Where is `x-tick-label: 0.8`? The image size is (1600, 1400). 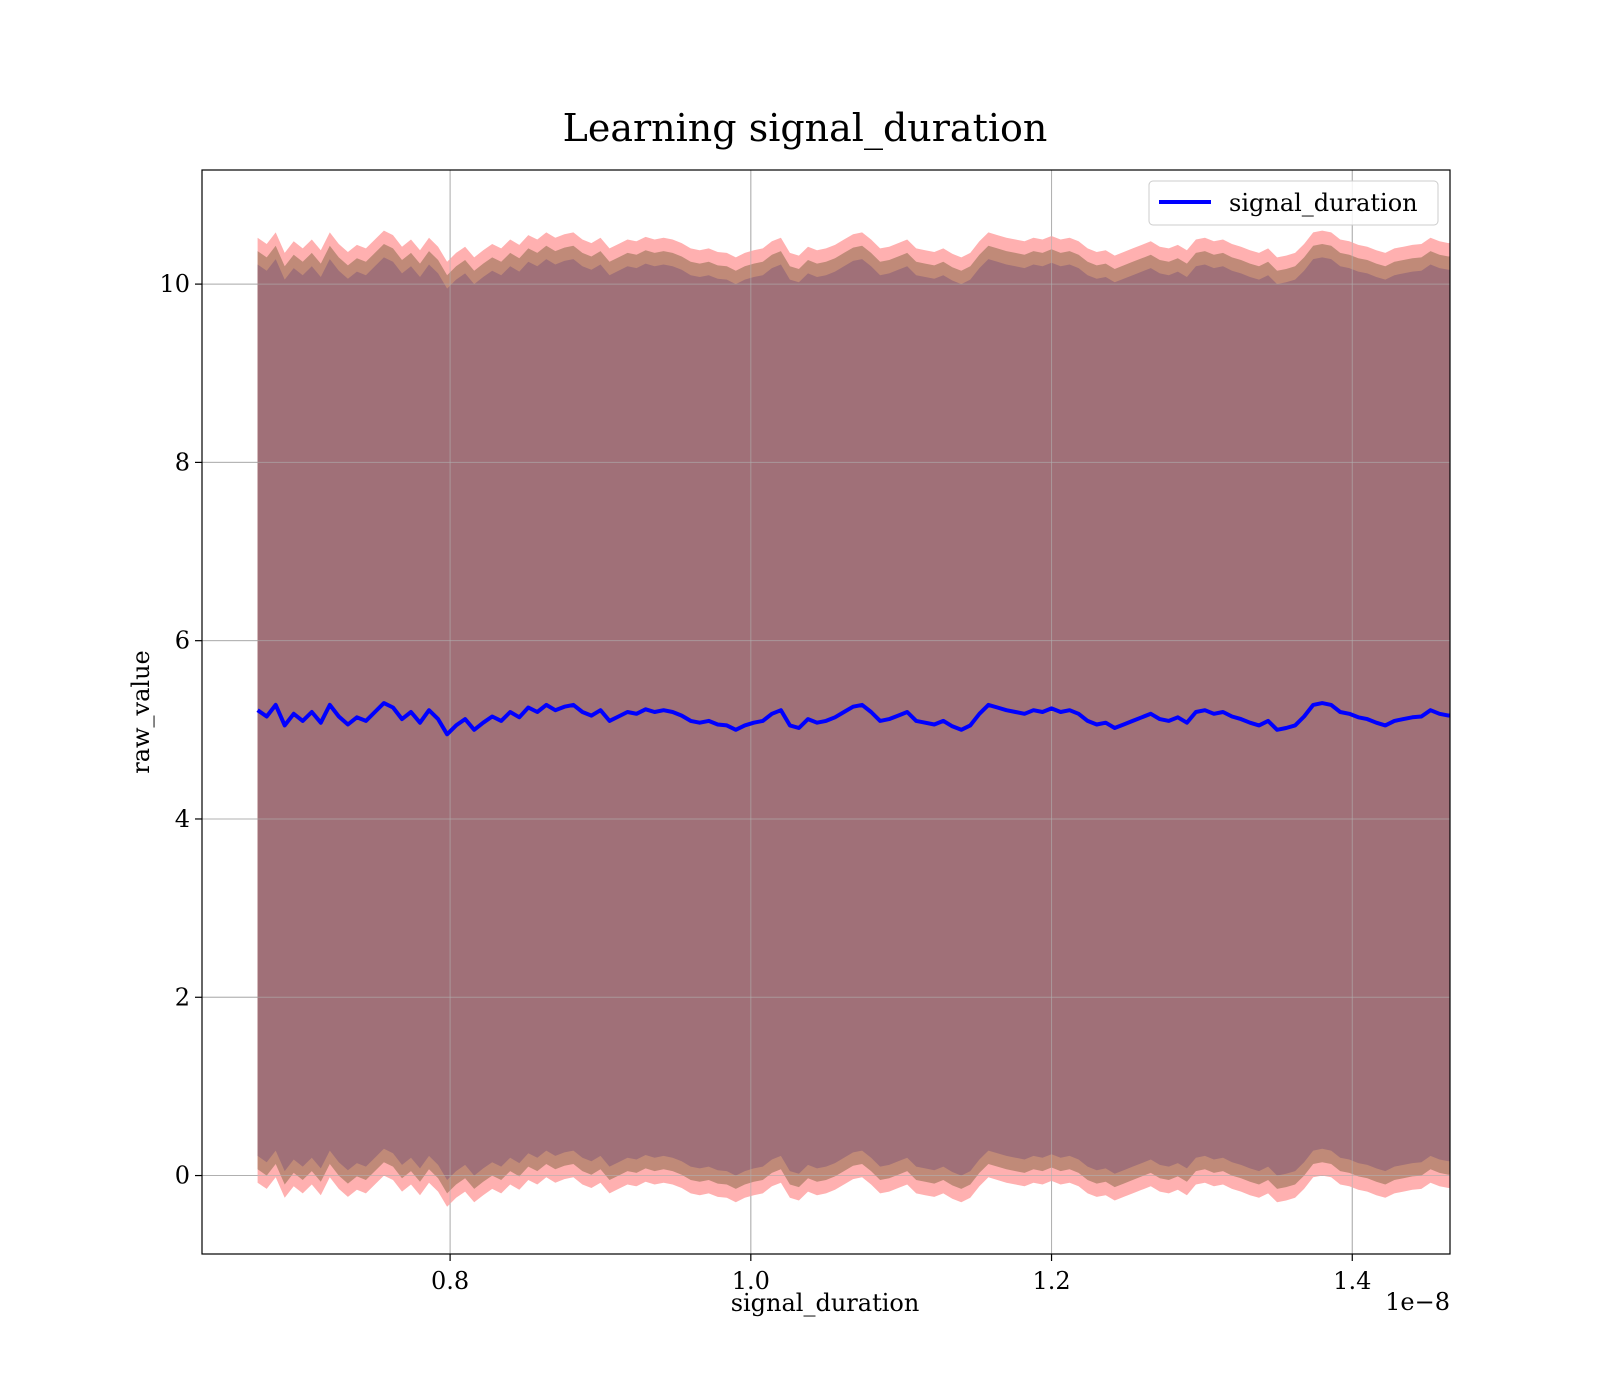 x-tick-label: 0.8 is located at coordinates (450, 1281).